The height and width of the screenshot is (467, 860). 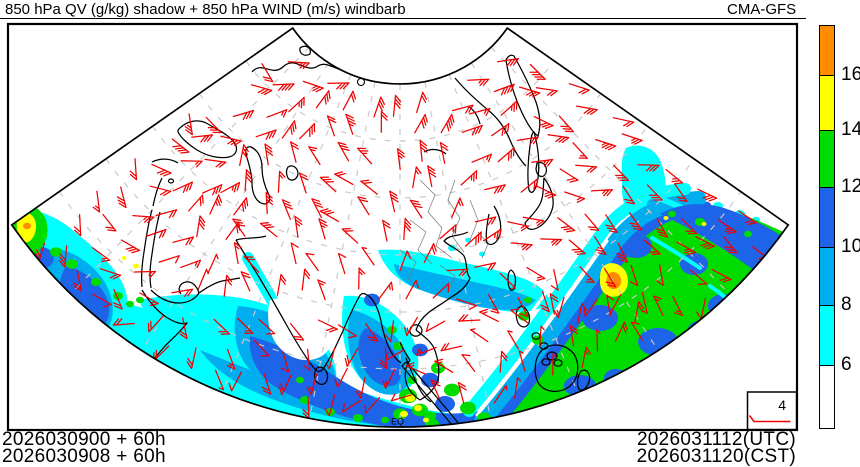 What do you see at coordinates (850, 186) in the screenshot?
I see `colorbar-label: 12` at bounding box center [850, 186].